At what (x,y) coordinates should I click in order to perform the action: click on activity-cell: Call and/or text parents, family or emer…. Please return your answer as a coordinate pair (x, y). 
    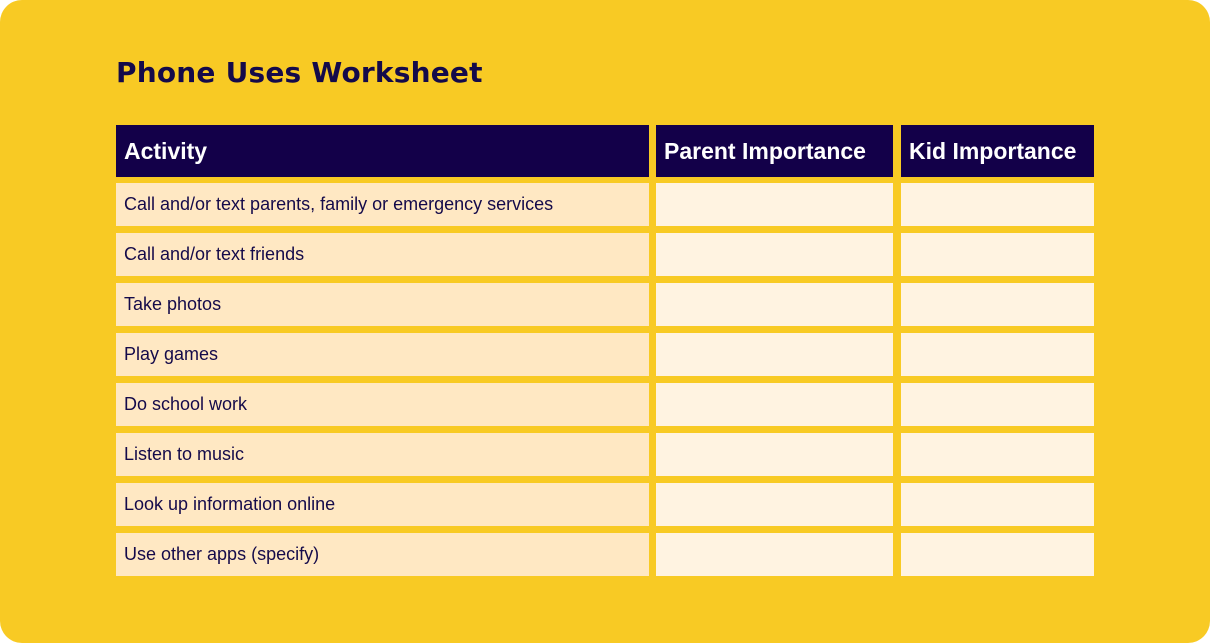
    Looking at the image, I should click on (382, 204).